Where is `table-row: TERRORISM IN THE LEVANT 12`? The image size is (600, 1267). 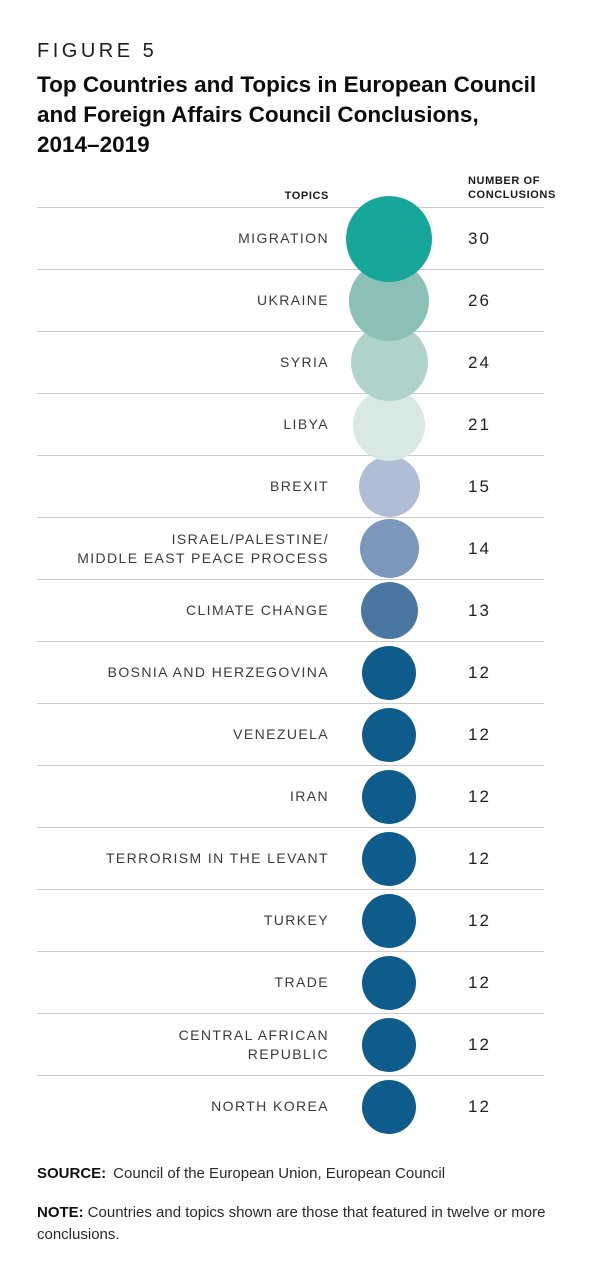 table-row: TERRORISM IN THE LEVANT 12 is located at coordinates (290, 858).